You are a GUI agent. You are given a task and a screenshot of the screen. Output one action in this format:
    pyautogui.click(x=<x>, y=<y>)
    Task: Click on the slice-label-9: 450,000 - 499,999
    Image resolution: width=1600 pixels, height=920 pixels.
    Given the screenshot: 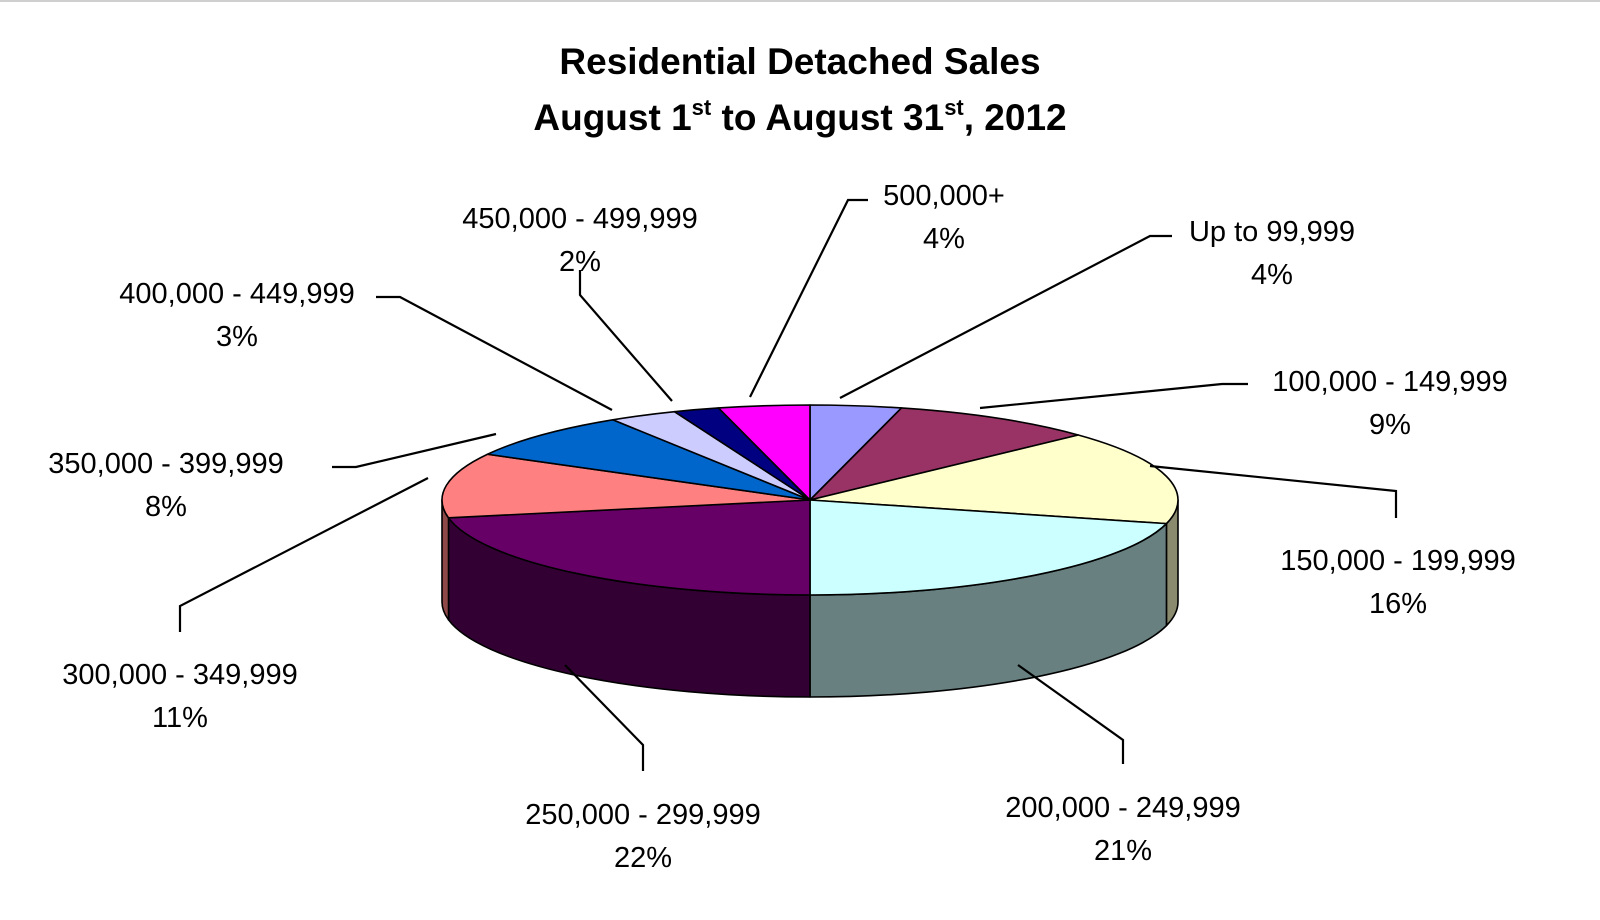 What is the action you would take?
    pyautogui.click(x=579, y=219)
    